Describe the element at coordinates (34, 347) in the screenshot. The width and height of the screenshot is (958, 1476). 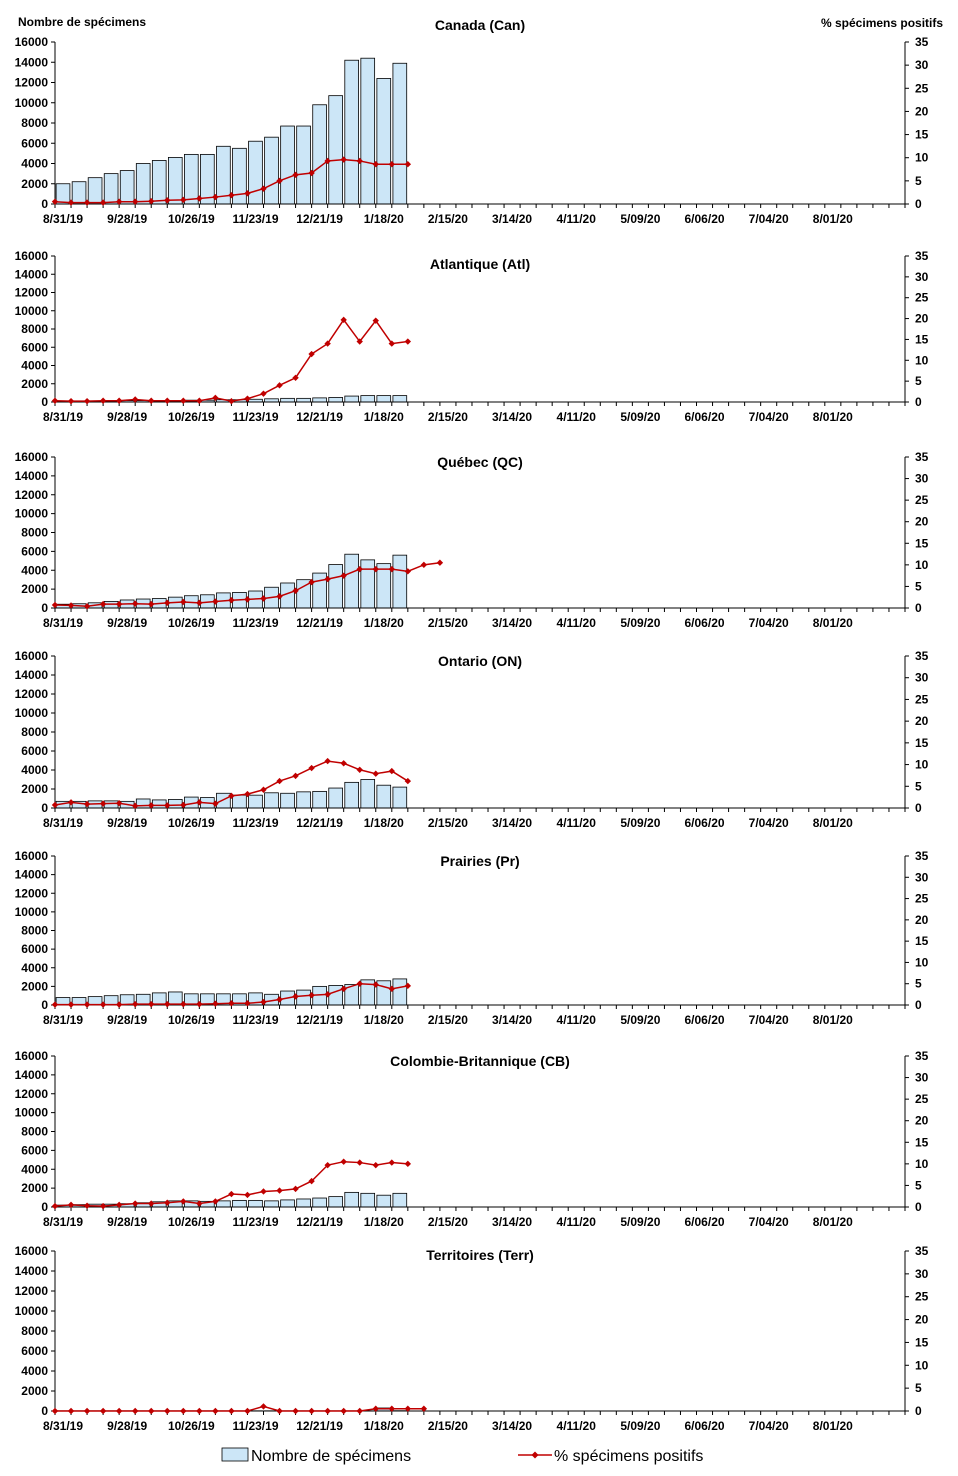
I see `left-tick-label: 6000` at that location.